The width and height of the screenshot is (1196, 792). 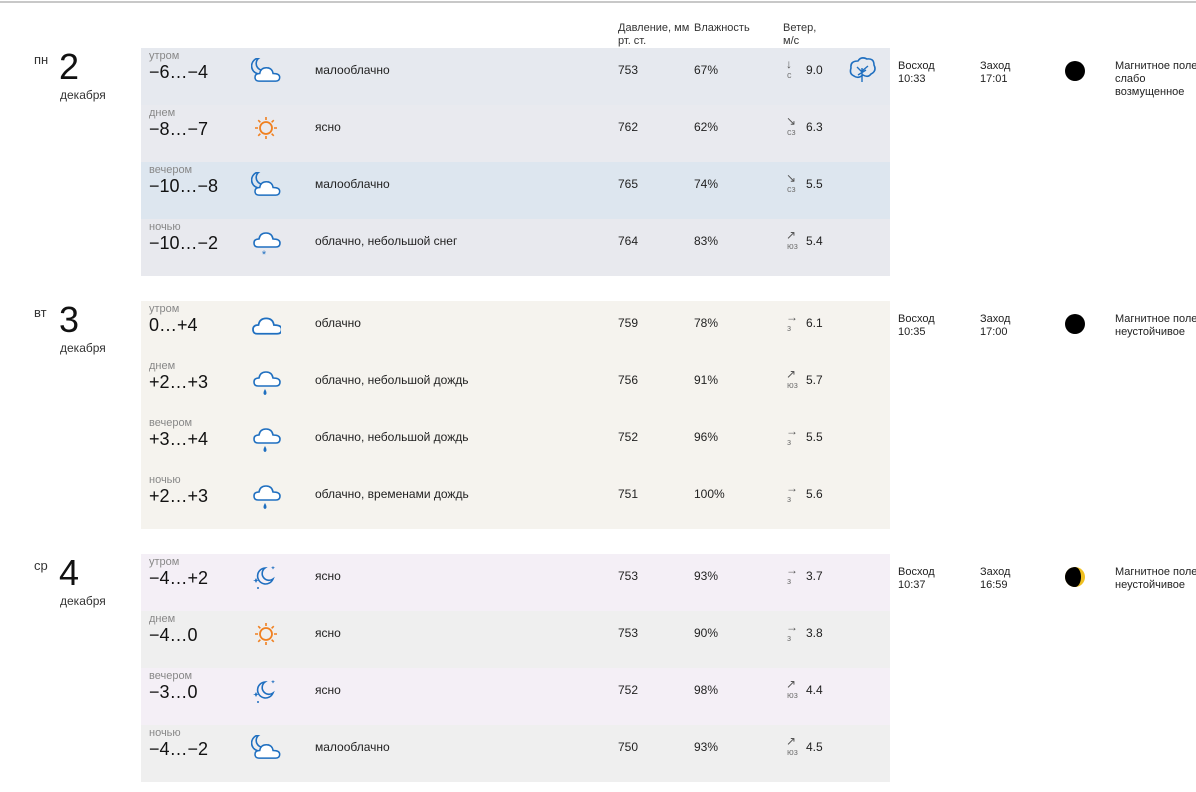 What do you see at coordinates (814, 323) in the screenshot?
I see `wind-speed: 6.1` at bounding box center [814, 323].